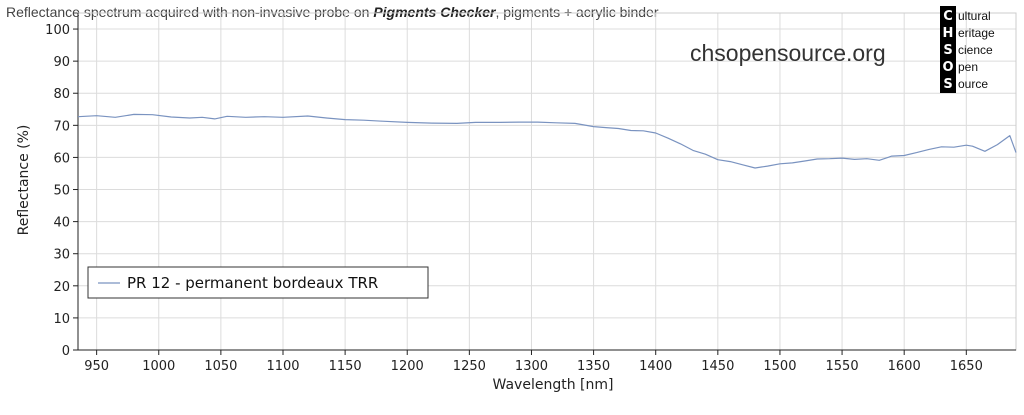 Image resolution: width=1024 pixels, height=415 pixels. Describe the element at coordinates (531, 366) in the screenshot. I see `x-tick-label: 1300` at that location.